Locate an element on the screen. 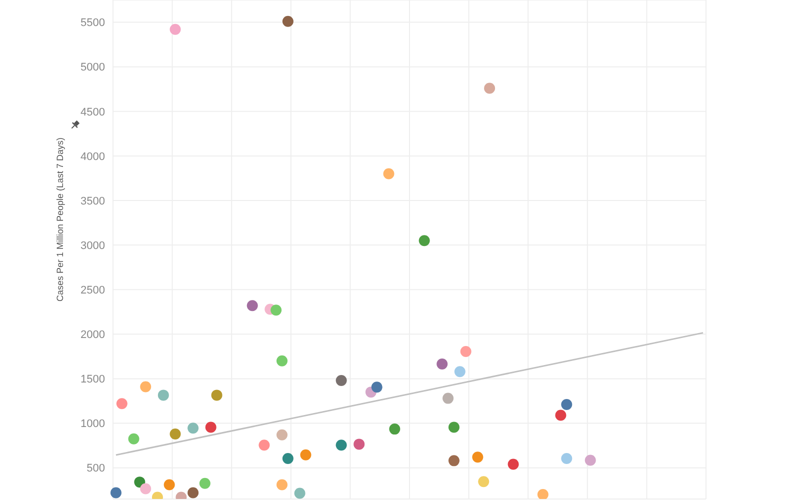  y-tick-label: 5000 is located at coordinates (92, 68).